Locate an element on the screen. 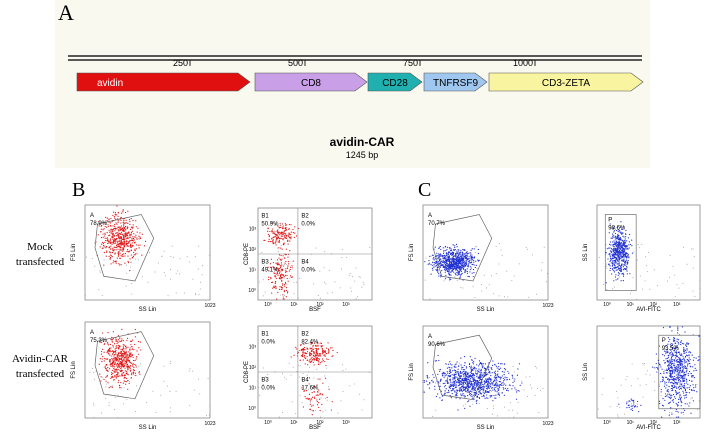 This screenshot has width=710, height=445. x-tick-label: 10² is located at coordinates (320, 305).